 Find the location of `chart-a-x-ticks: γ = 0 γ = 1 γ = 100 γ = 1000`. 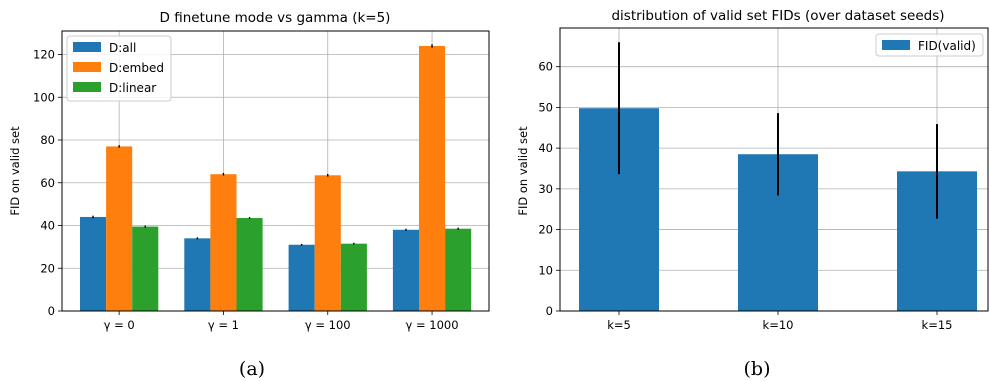

chart-a-x-ticks: γ = 0 γ = 1 γ = 100 γ = 1000 is located at coordinates (281, 321).